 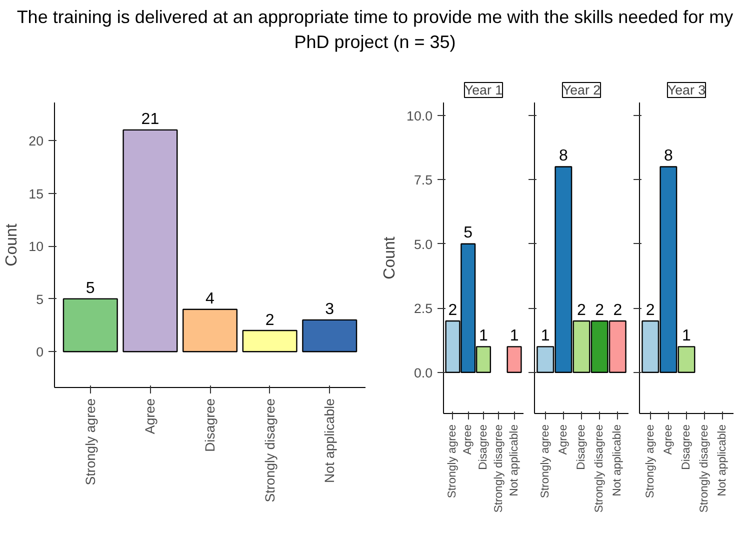 What do you see at coordinates (329, 309) in the screenshot?
I see `data-label: 3` at bounding box center [329, 309].